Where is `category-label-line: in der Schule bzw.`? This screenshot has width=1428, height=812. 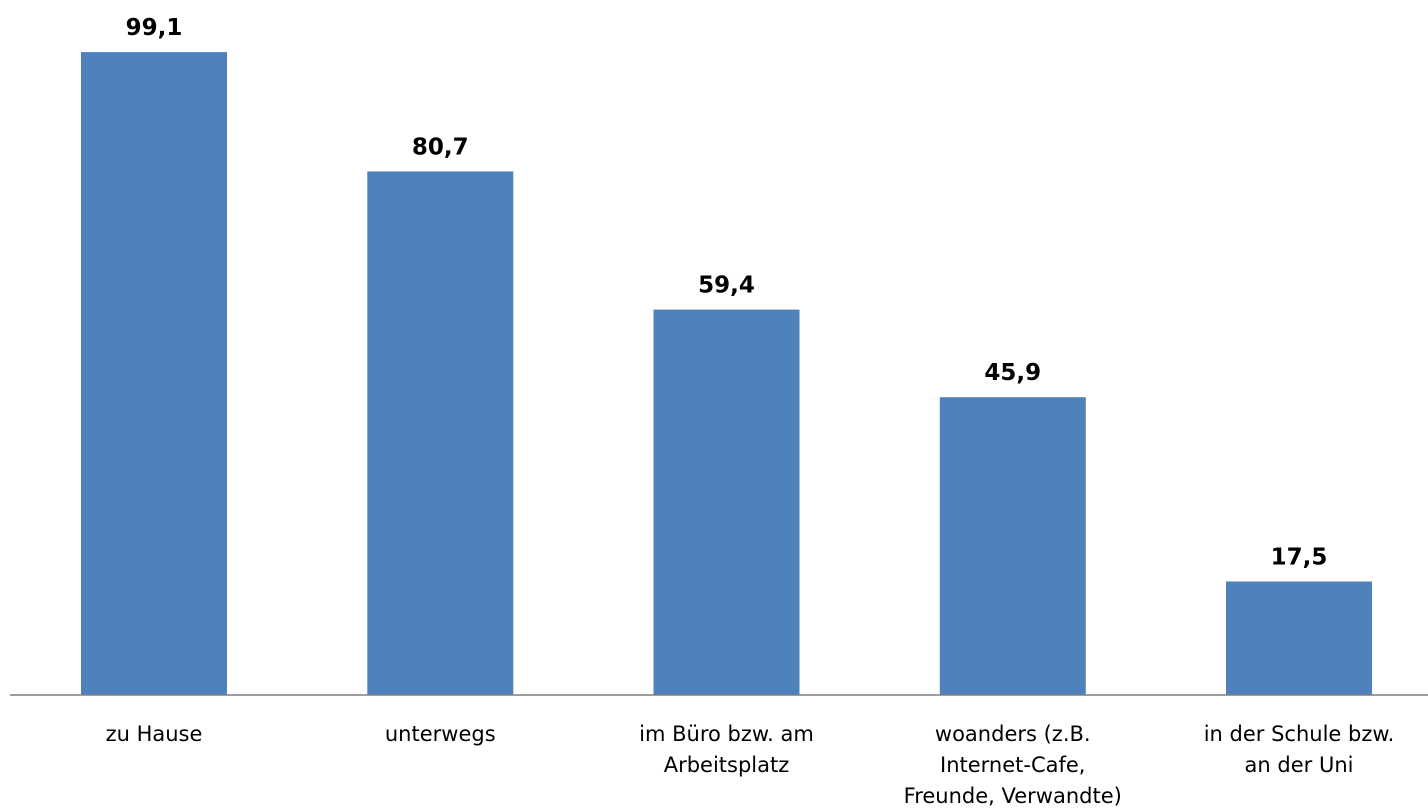
category-label-line: in der Schule bzw. is located at coordinates (1299, 734).